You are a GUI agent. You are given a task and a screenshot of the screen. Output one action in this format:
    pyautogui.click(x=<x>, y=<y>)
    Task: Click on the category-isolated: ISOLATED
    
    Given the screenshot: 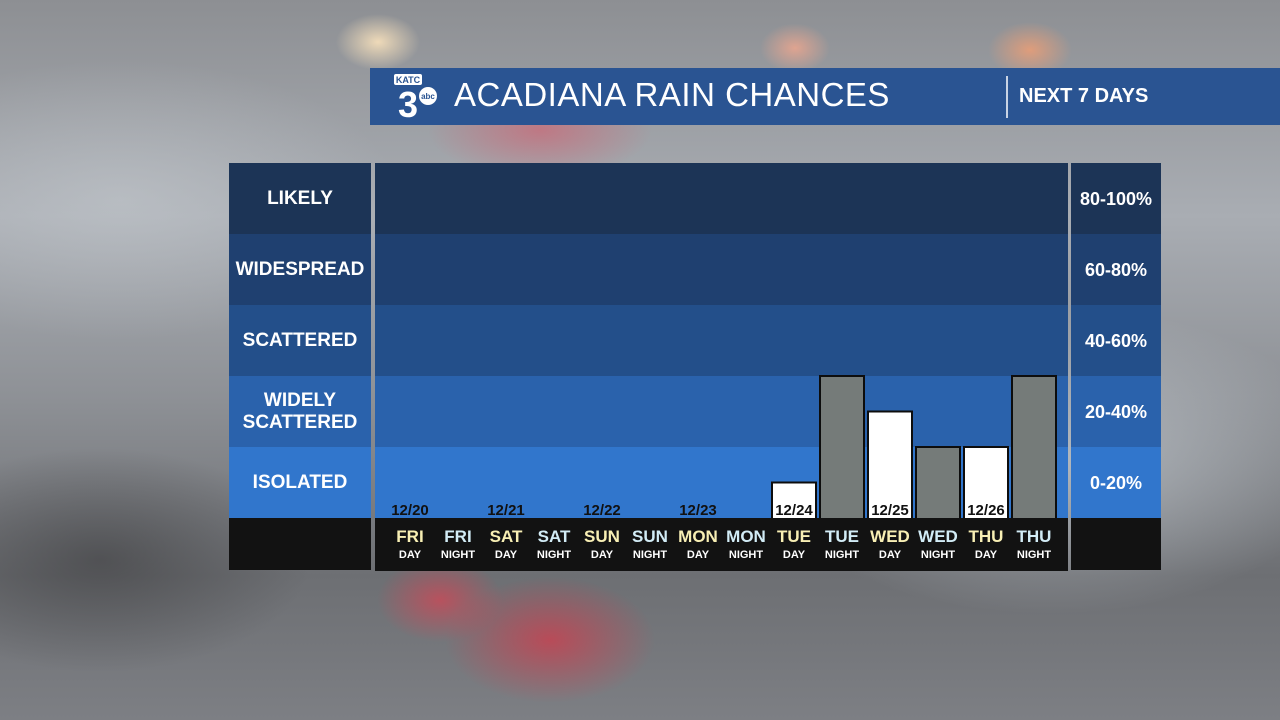 What is the action you would take?
    pyautogui.click(x=300, y=482)
    